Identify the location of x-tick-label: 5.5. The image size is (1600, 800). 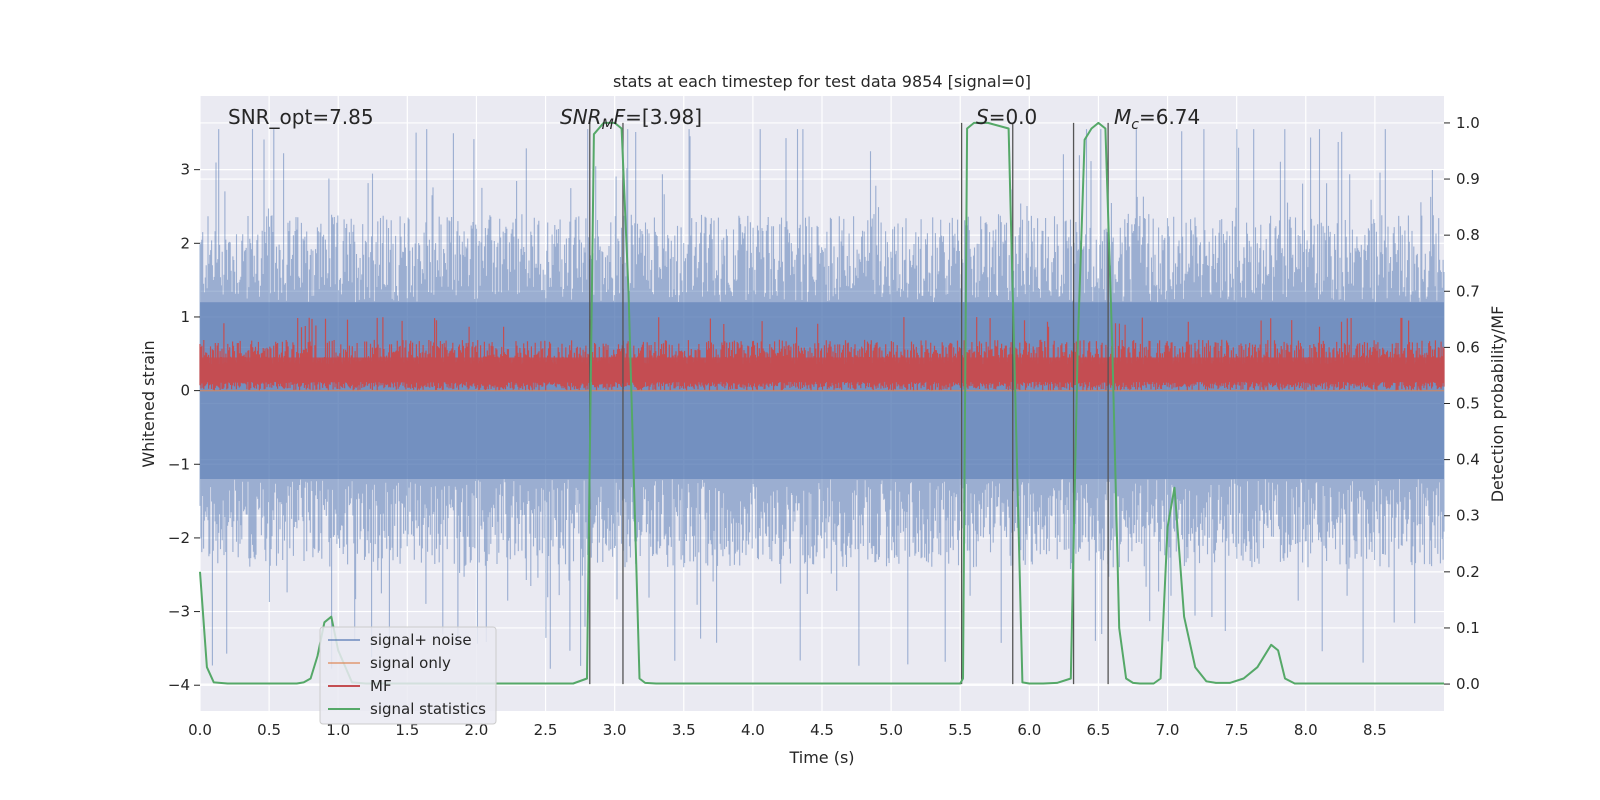
(960, 730).